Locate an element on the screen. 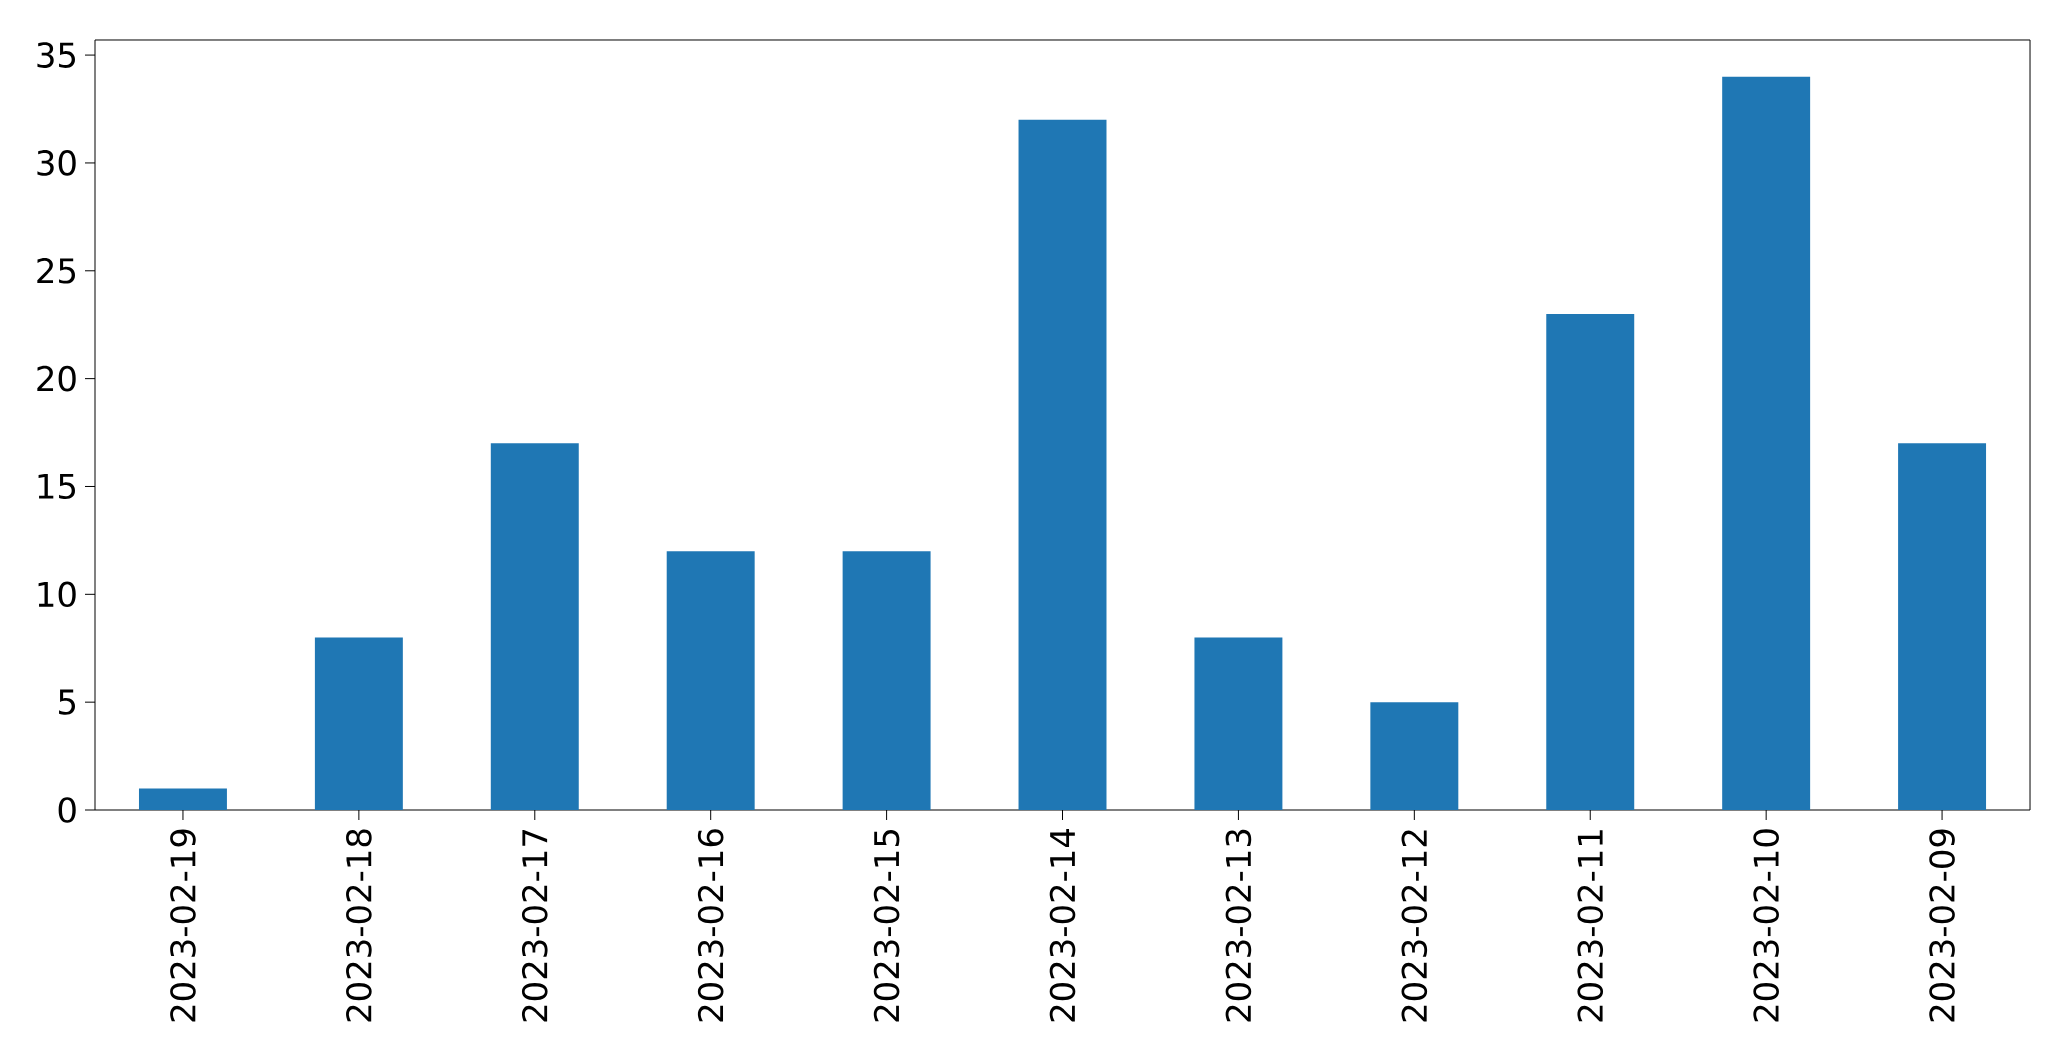 The height and width of the screenshot is (1061, 2071). y-tick-label: 0 is located at coordinates (67, 810).